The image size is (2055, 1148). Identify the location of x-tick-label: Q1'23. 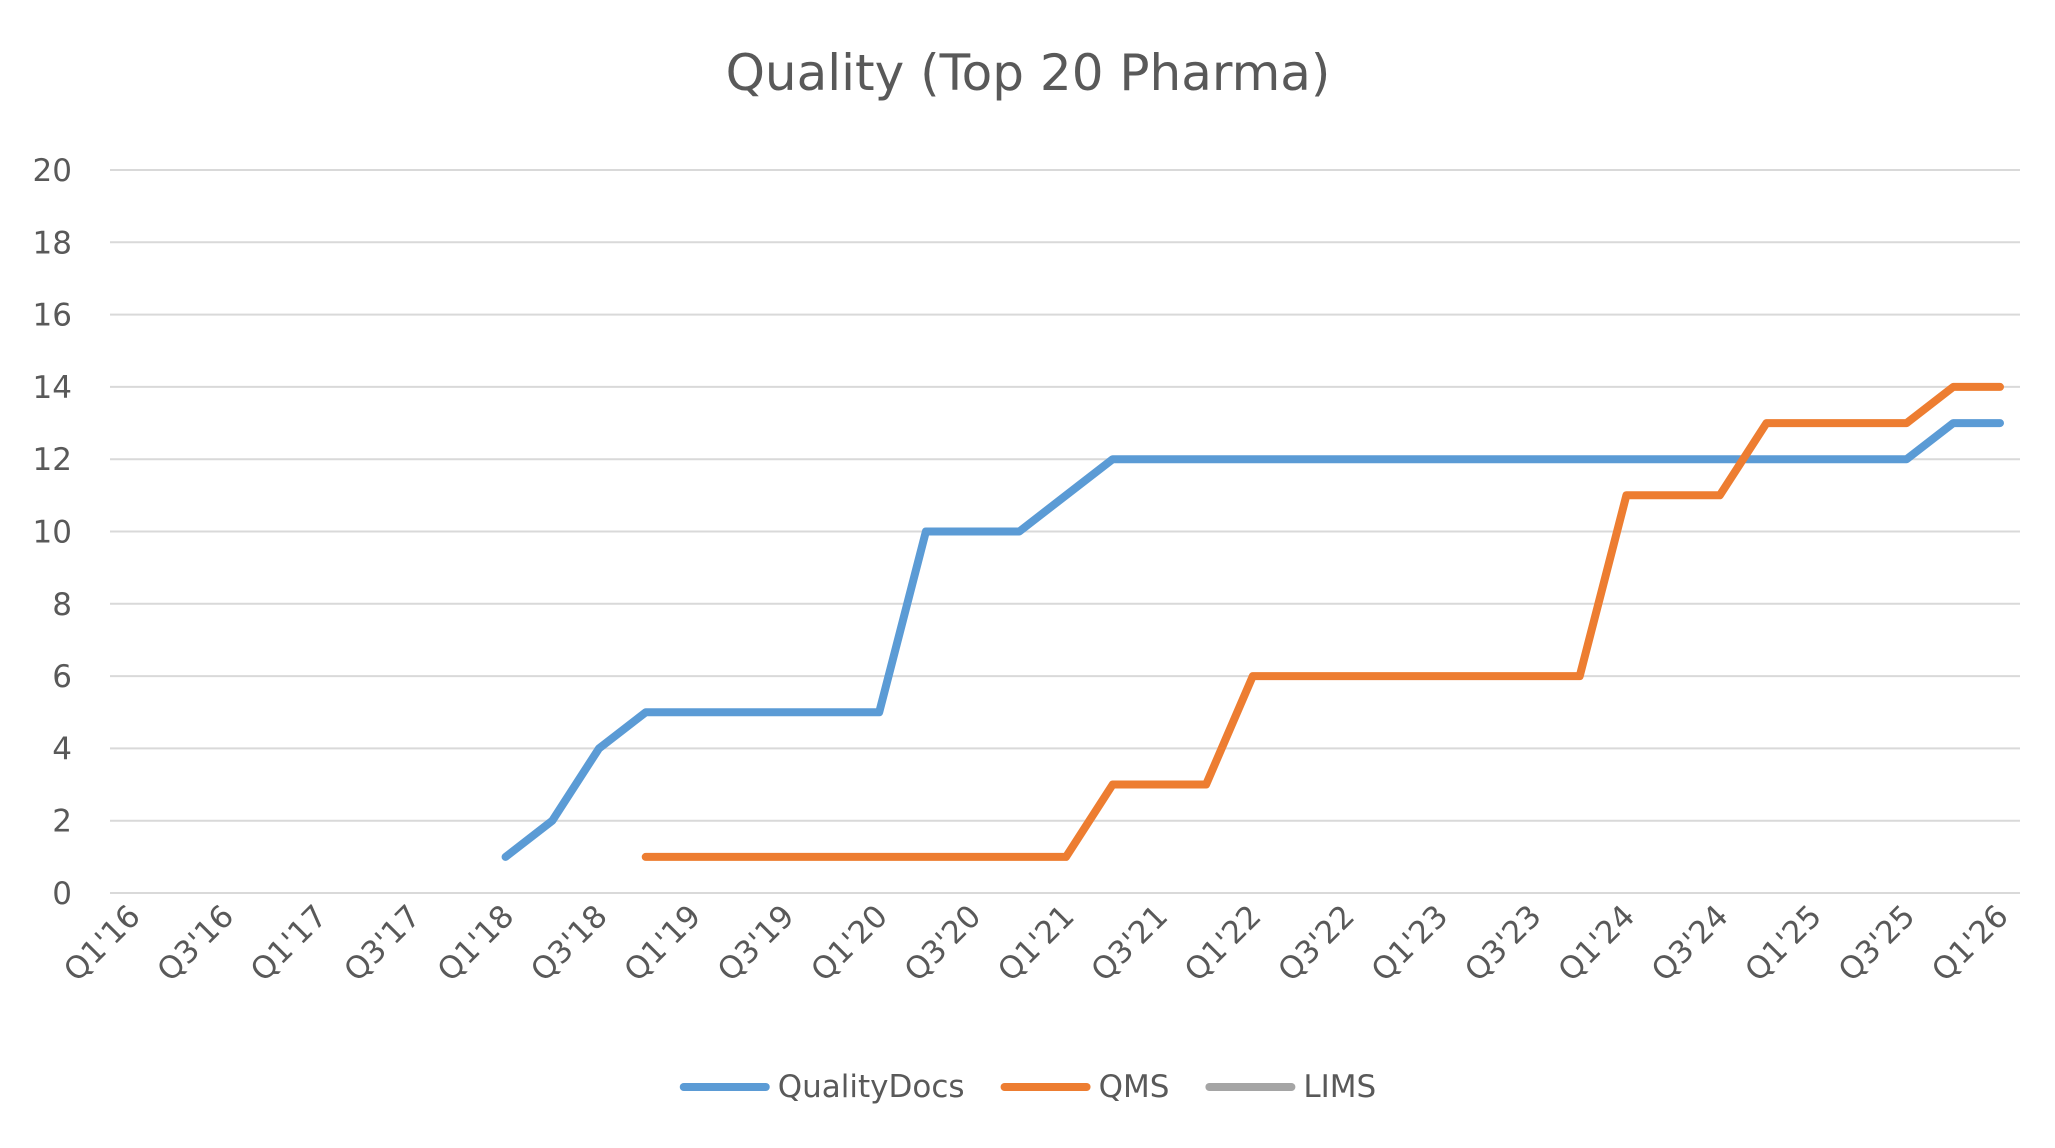
(1410, 943).